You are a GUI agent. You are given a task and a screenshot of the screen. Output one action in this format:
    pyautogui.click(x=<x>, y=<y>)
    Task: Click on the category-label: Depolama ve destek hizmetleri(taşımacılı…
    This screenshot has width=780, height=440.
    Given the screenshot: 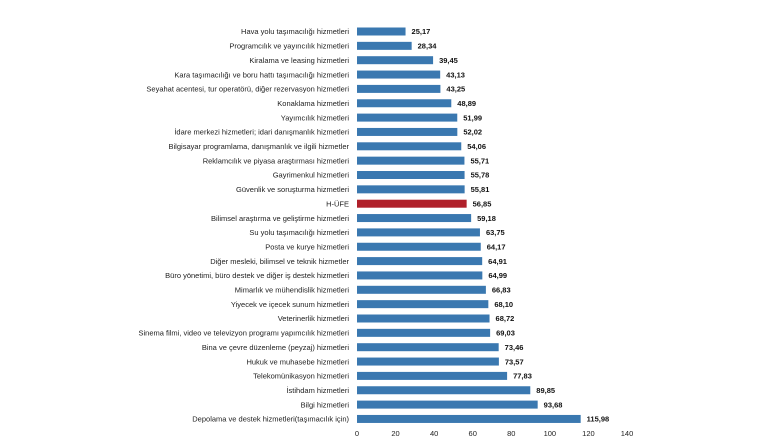 What is the action you would take?
    pyautogui.click(x=270, y=419)
    